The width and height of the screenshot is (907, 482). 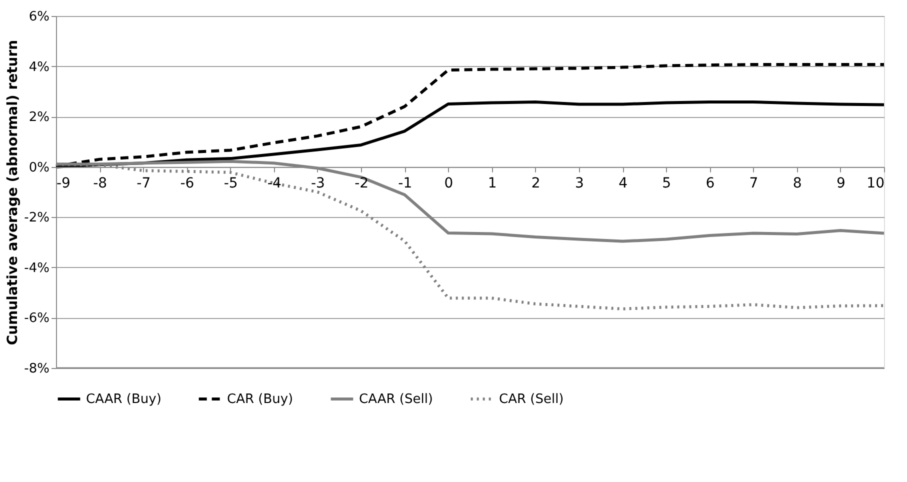 I want to click on x-tick-label: 5, so click(x=667, y=183).